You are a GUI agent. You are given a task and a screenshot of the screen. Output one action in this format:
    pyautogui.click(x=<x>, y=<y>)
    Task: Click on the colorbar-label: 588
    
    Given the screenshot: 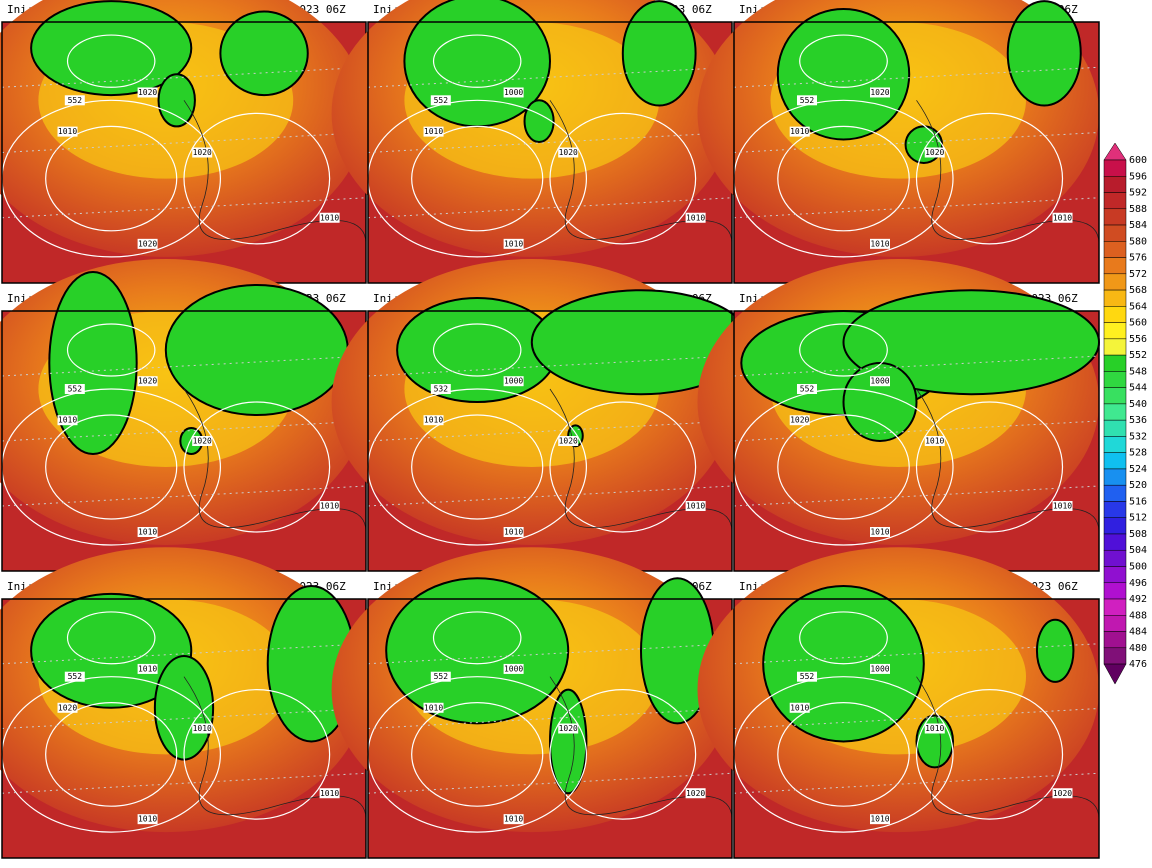 What is the action you would take?
    pyautogui.click(x=1138, y=209)
    